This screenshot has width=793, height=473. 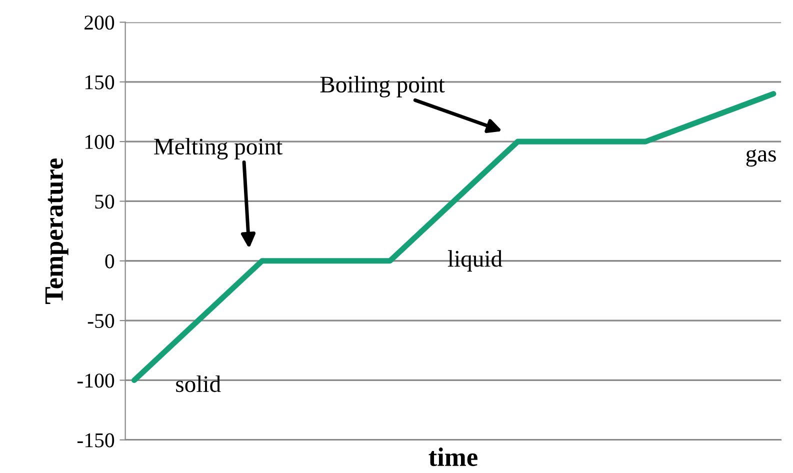 I want to click on annotation: Melting point, so click(x=218, y=149).